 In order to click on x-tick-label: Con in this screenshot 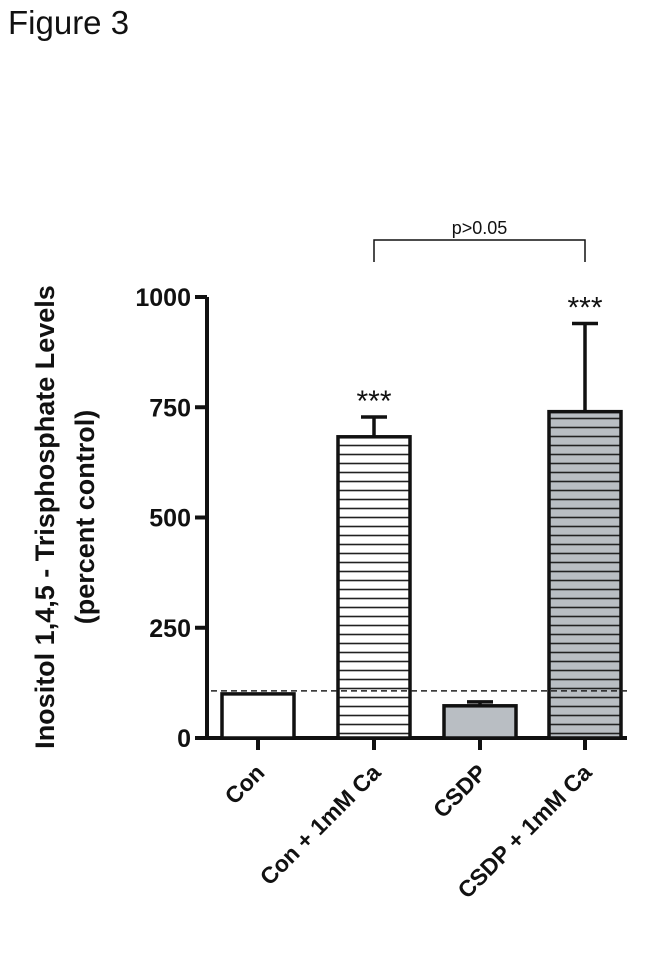, I will do `click(245, 784)`.